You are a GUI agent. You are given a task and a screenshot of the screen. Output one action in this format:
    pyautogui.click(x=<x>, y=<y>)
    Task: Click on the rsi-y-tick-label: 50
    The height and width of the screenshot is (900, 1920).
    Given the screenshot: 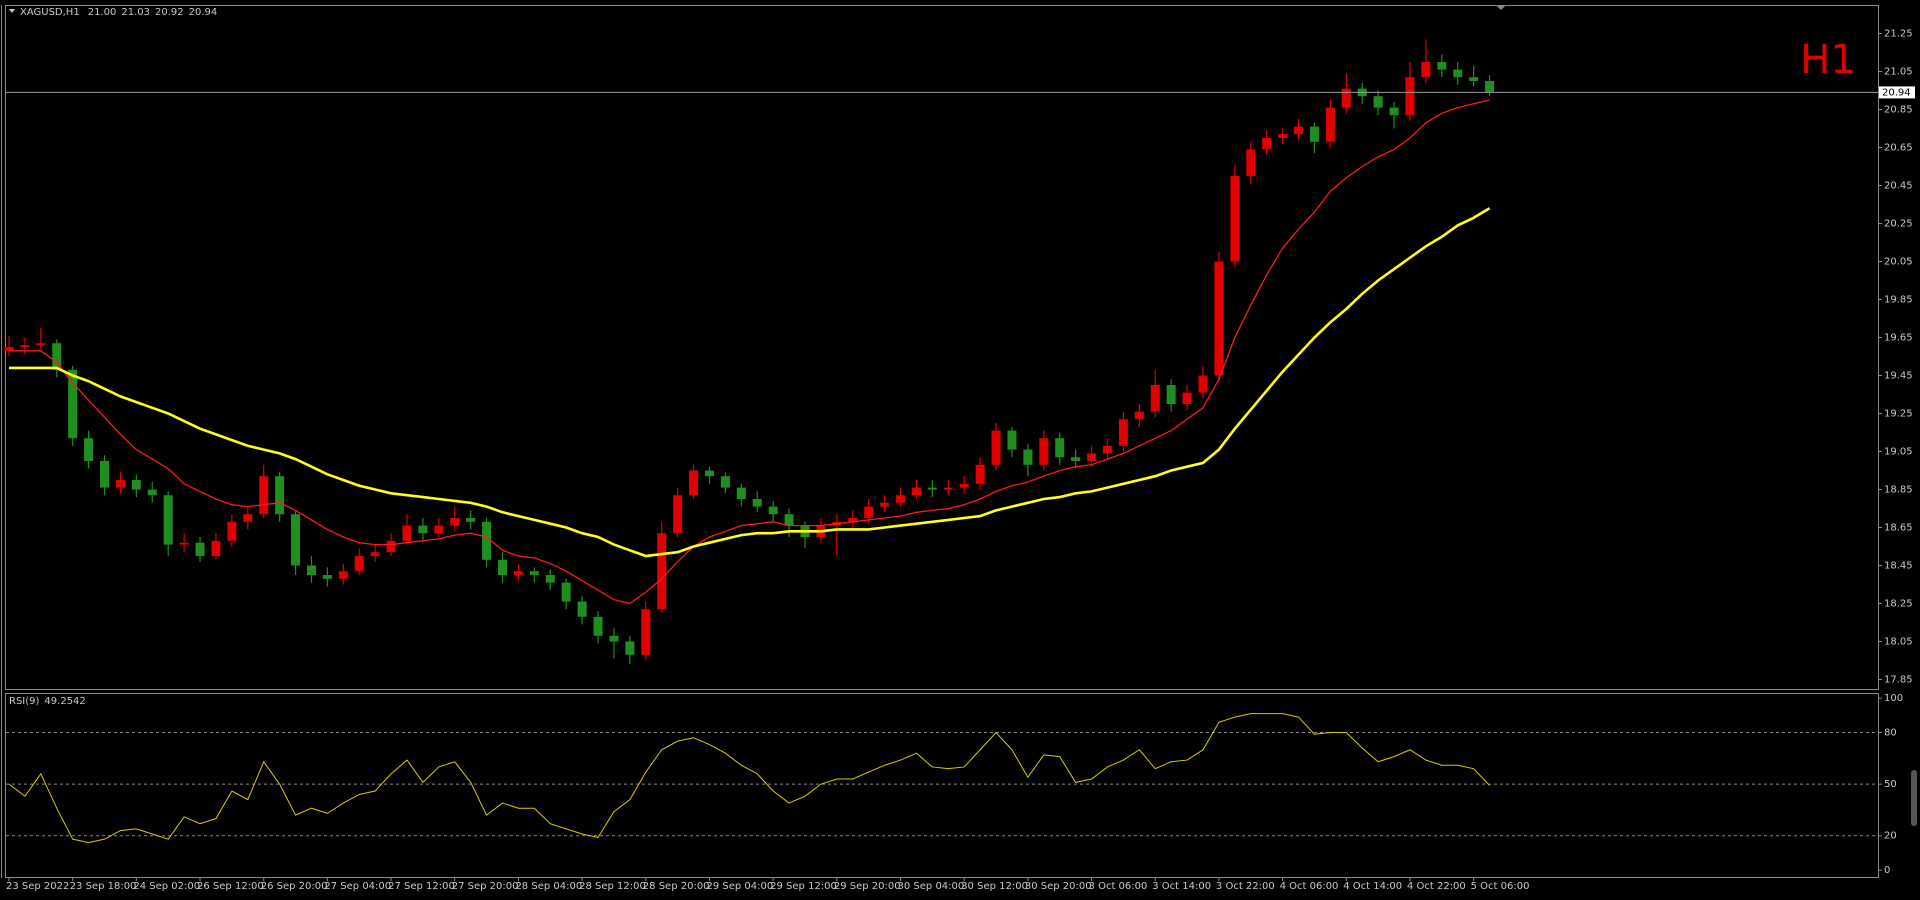 What is the action you would take?
    pyautogui.click(x=1890, y=784)
    